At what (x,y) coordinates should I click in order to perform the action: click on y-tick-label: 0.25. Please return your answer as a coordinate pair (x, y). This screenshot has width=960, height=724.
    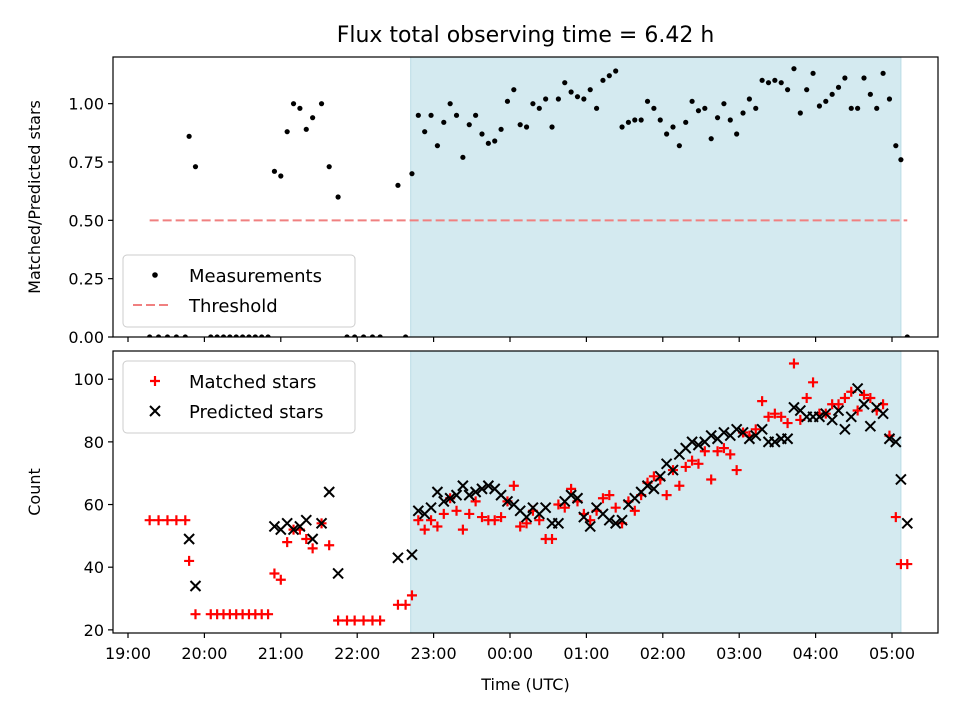
    Looking at the image, I should click on (86, 279).